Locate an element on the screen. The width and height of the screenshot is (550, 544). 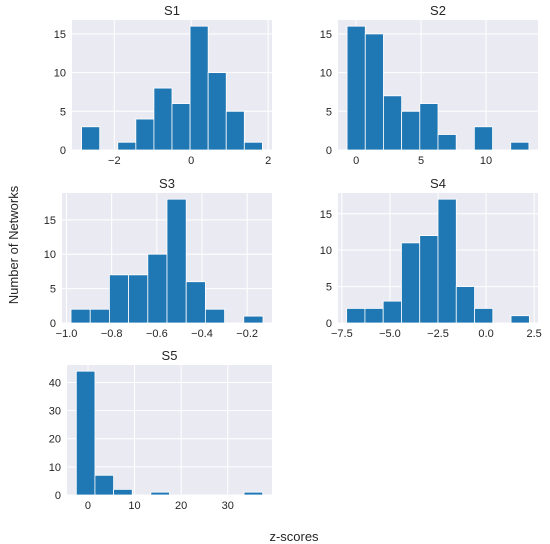
histogram-panel-2: S2 0 5 10 0 5 10 15 is located at coordinates (429, 85).